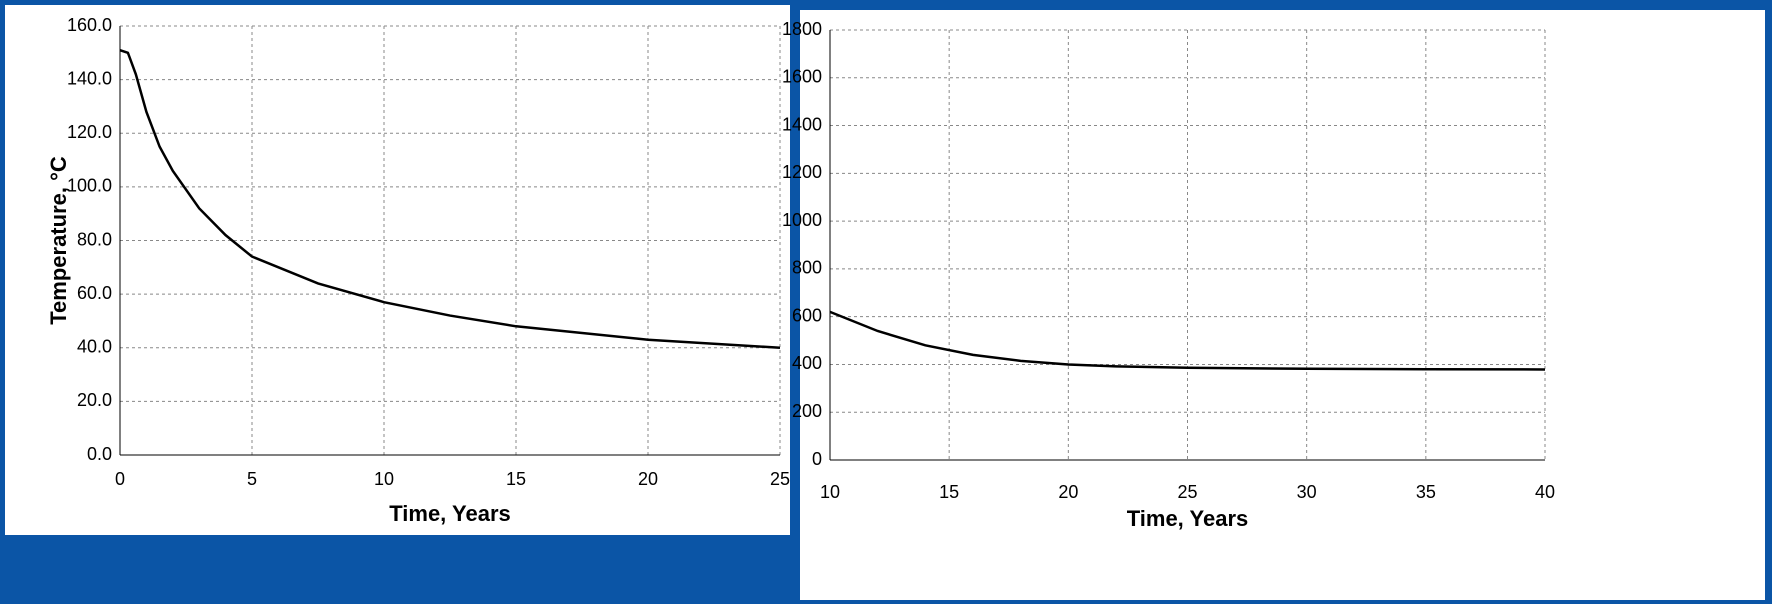 Image resolution: width=1772 pixels, height=604 pixels. What do you see at coordinates (89, 186) in the screenshot?
I see `y-tick-label: 100.0` at bounding box center [89, 186].